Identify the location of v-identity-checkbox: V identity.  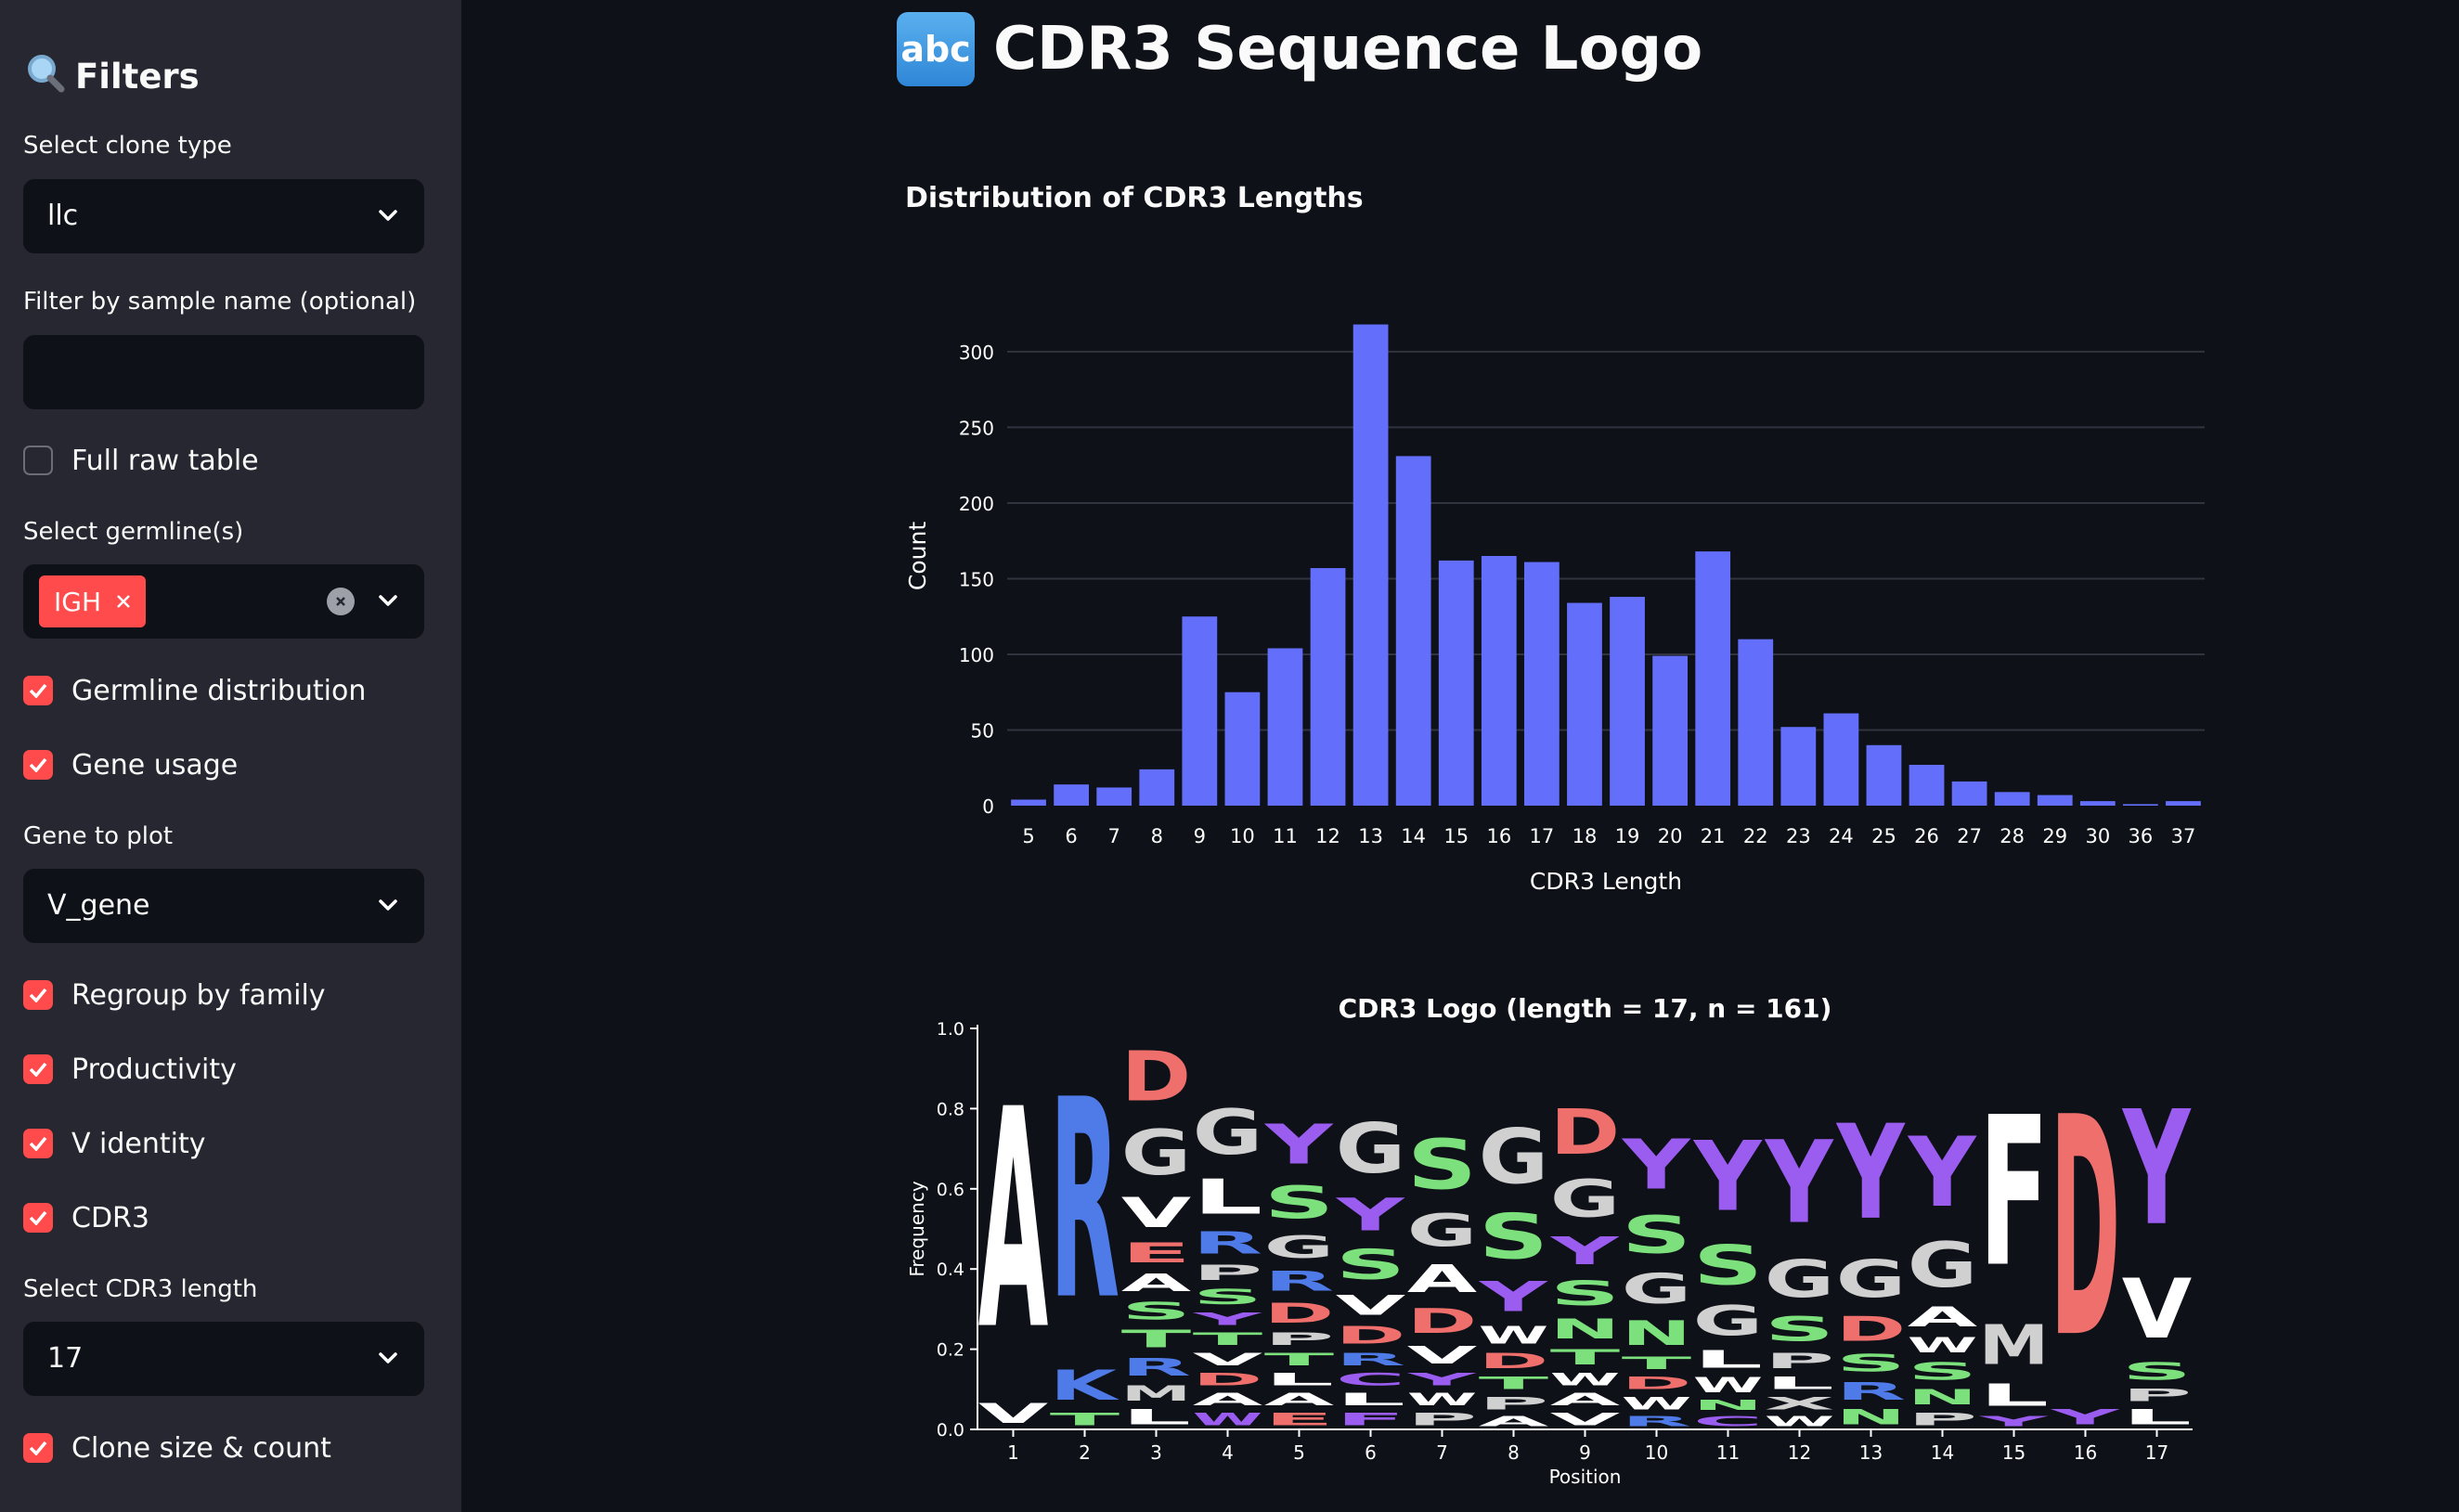
(114, 1143).